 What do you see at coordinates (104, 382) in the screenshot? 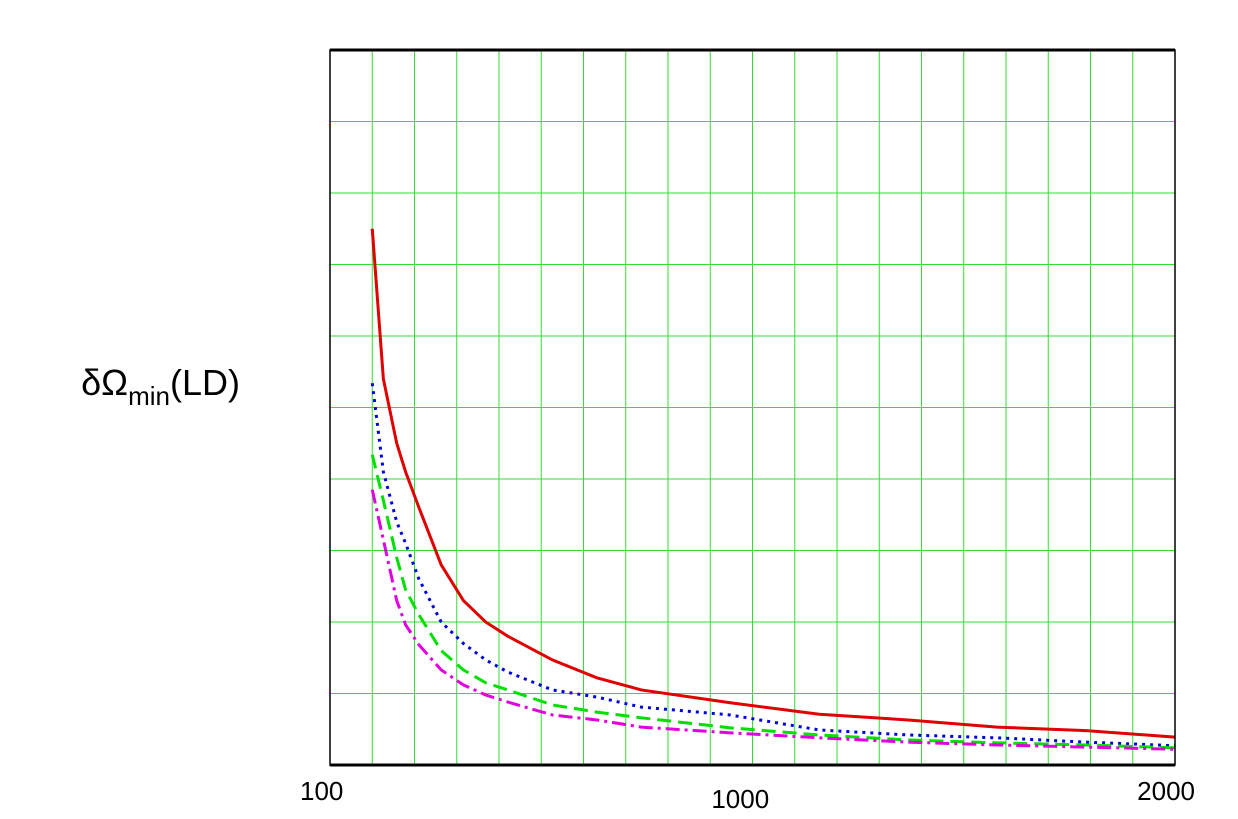
I see `y-label-main: δΩ` at bounding box center [104, 382].